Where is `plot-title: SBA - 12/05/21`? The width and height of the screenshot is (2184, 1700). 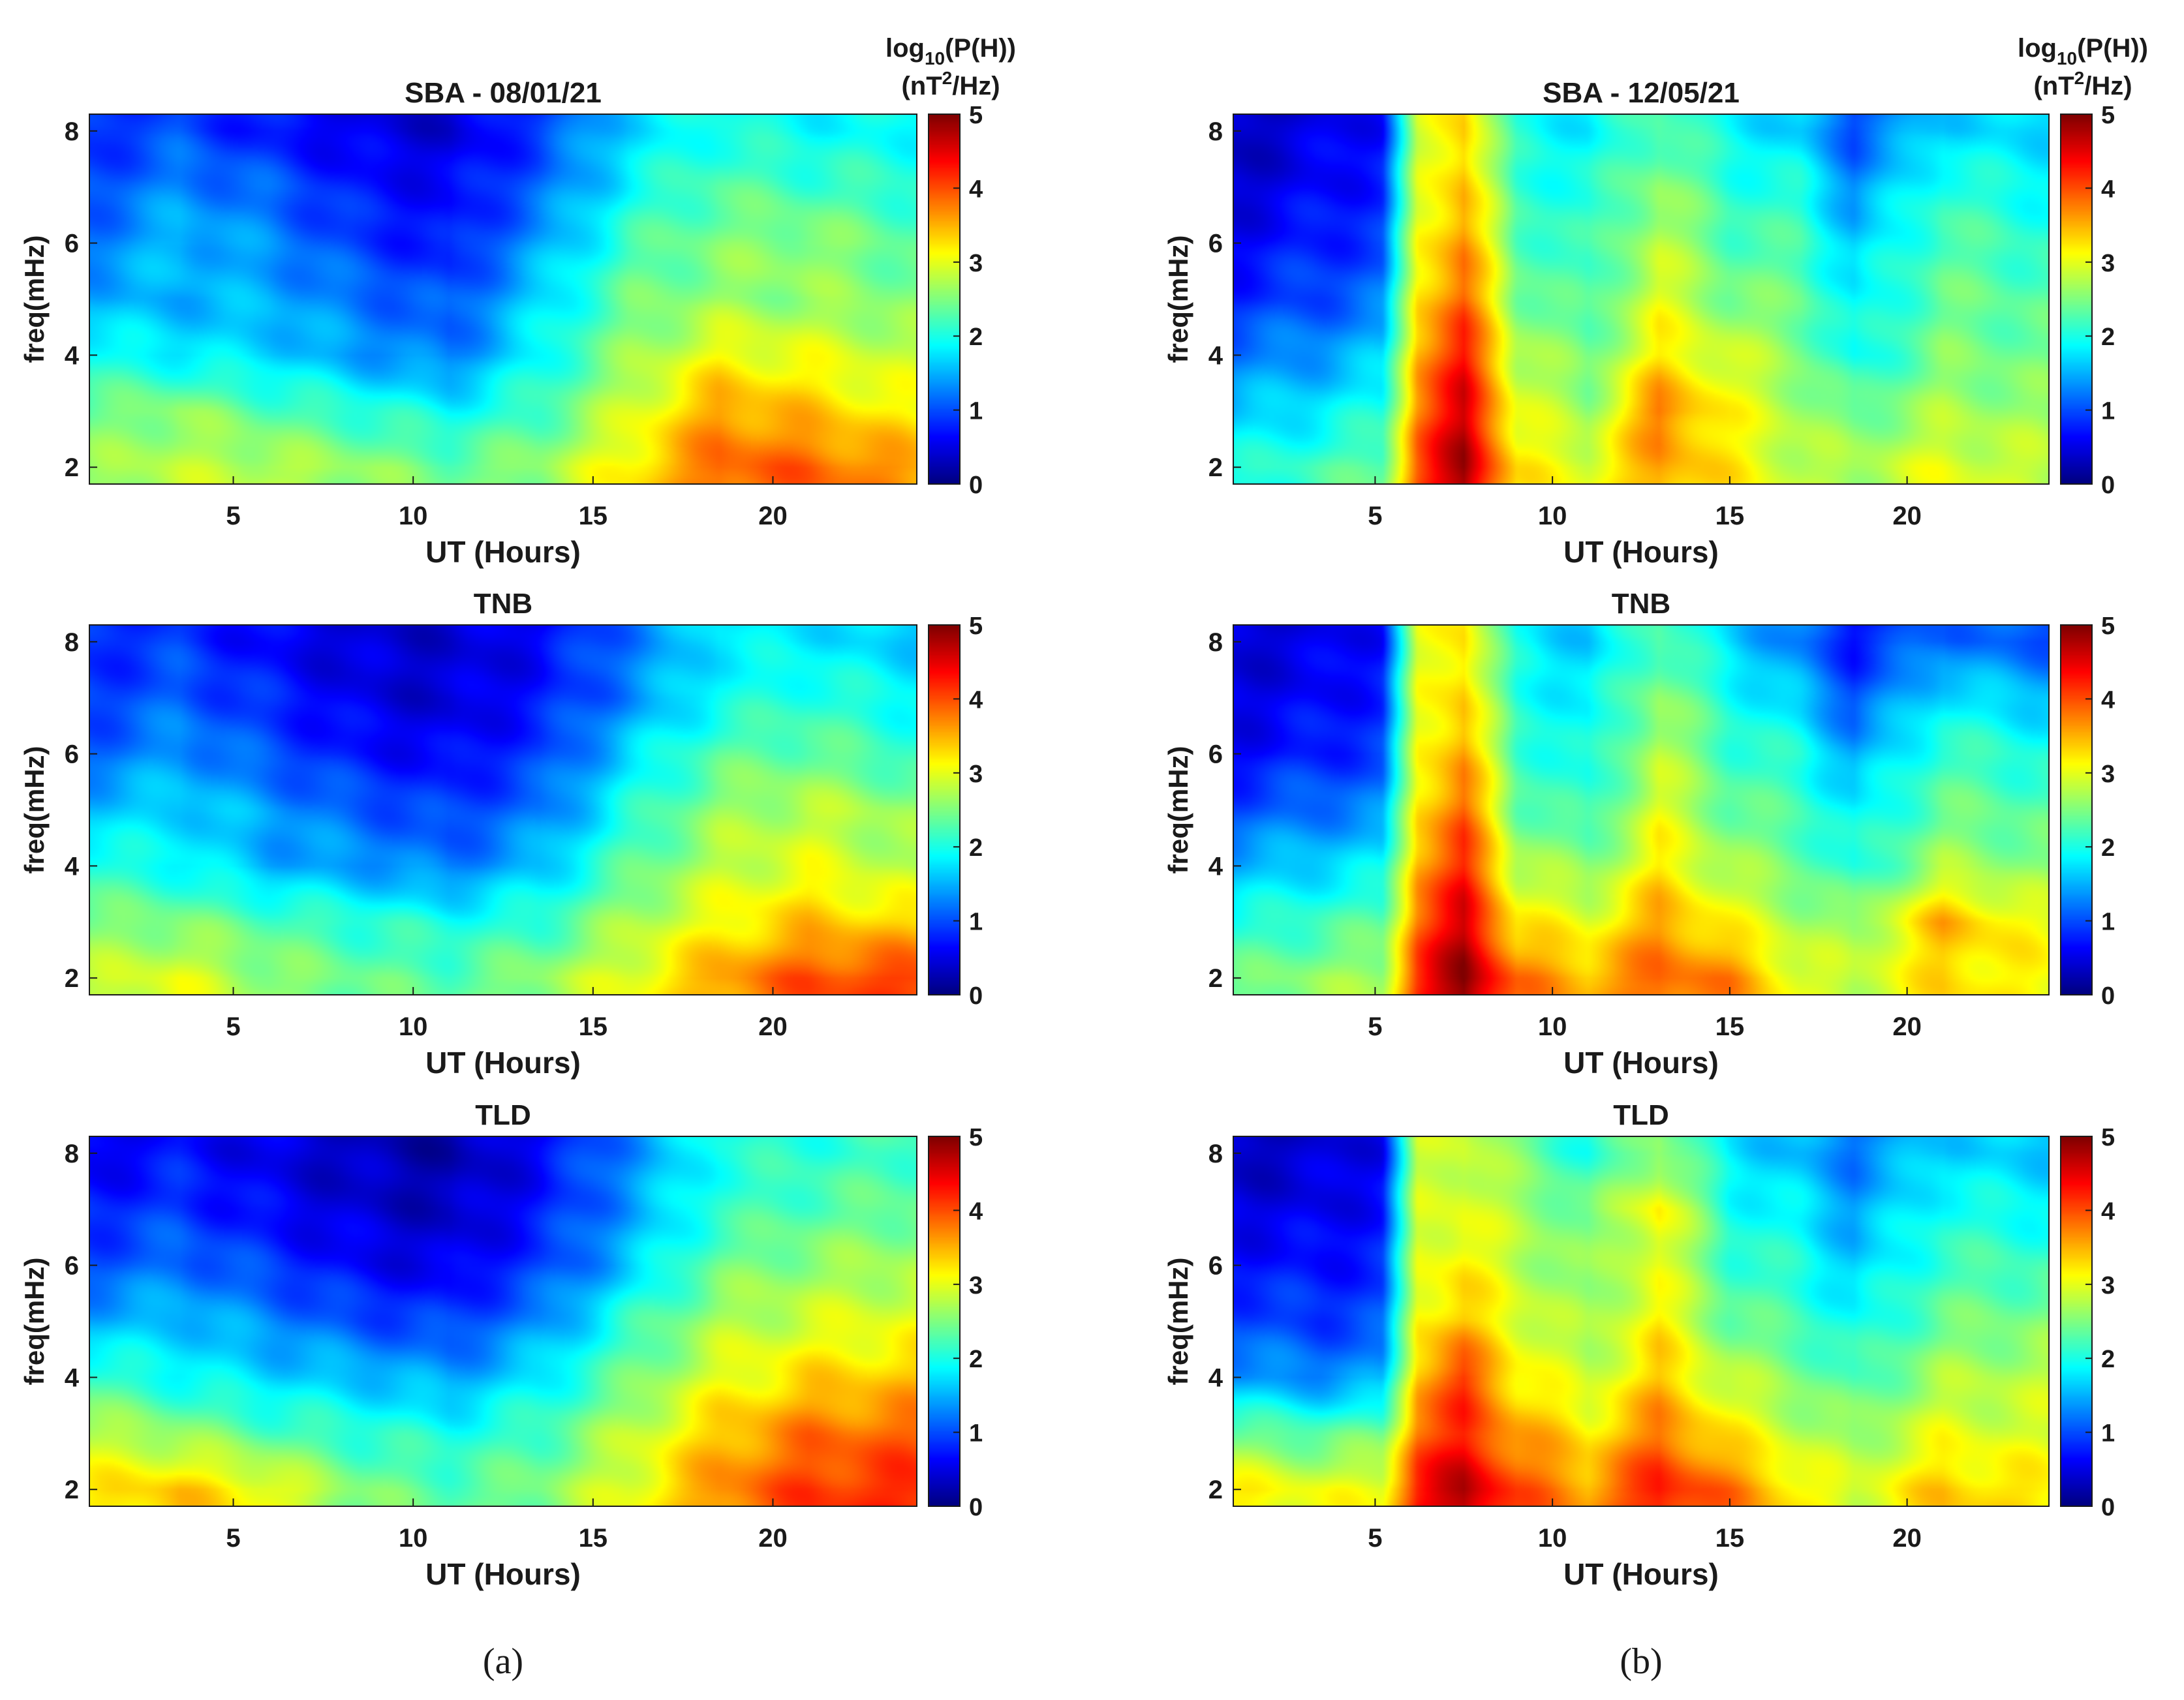 plot-title: SBA - 12/05/21 is located at coordinates (1642, 93).